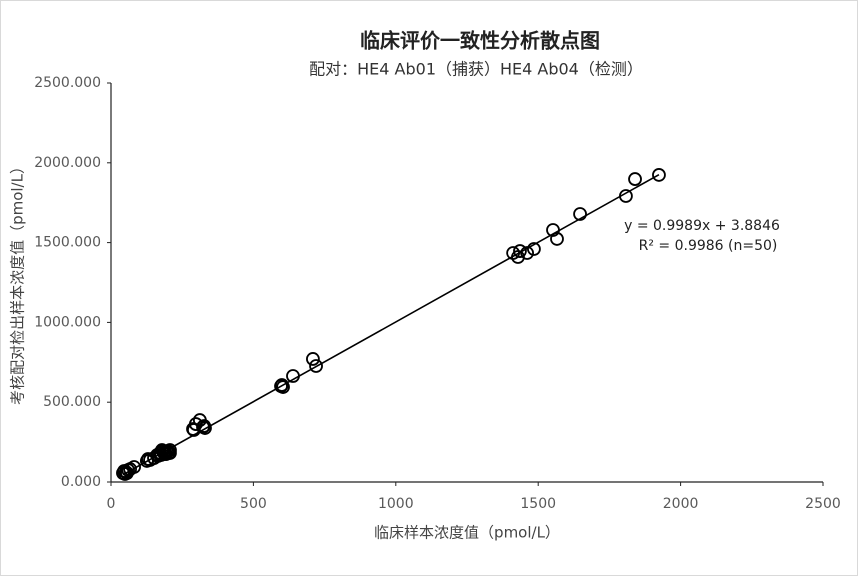  I want to click on y-tick-label: 2500.000, so click(67, 83).